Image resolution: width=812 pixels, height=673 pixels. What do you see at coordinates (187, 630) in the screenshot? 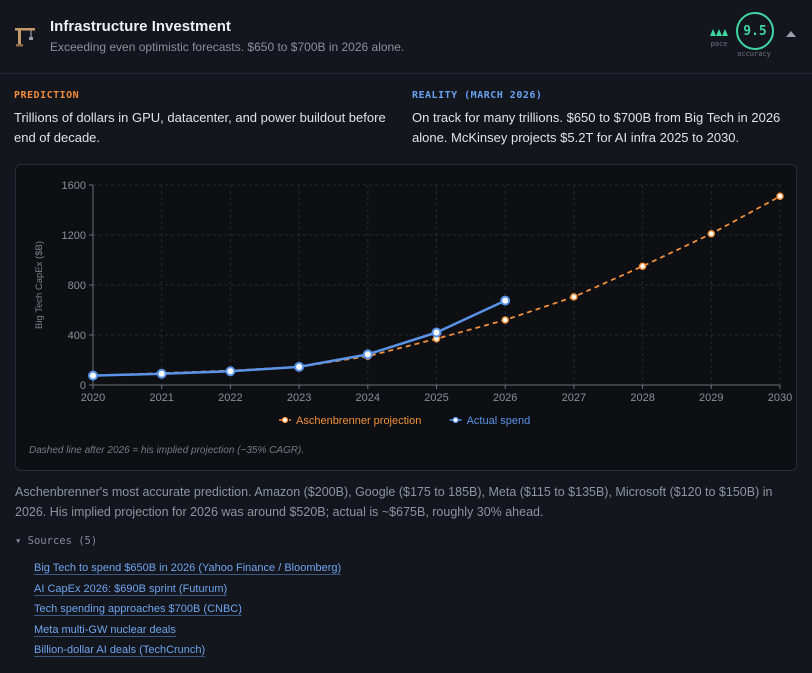
I see `source-item: Meta multi-GW nuclear deals` at bounding box center [187, 630].